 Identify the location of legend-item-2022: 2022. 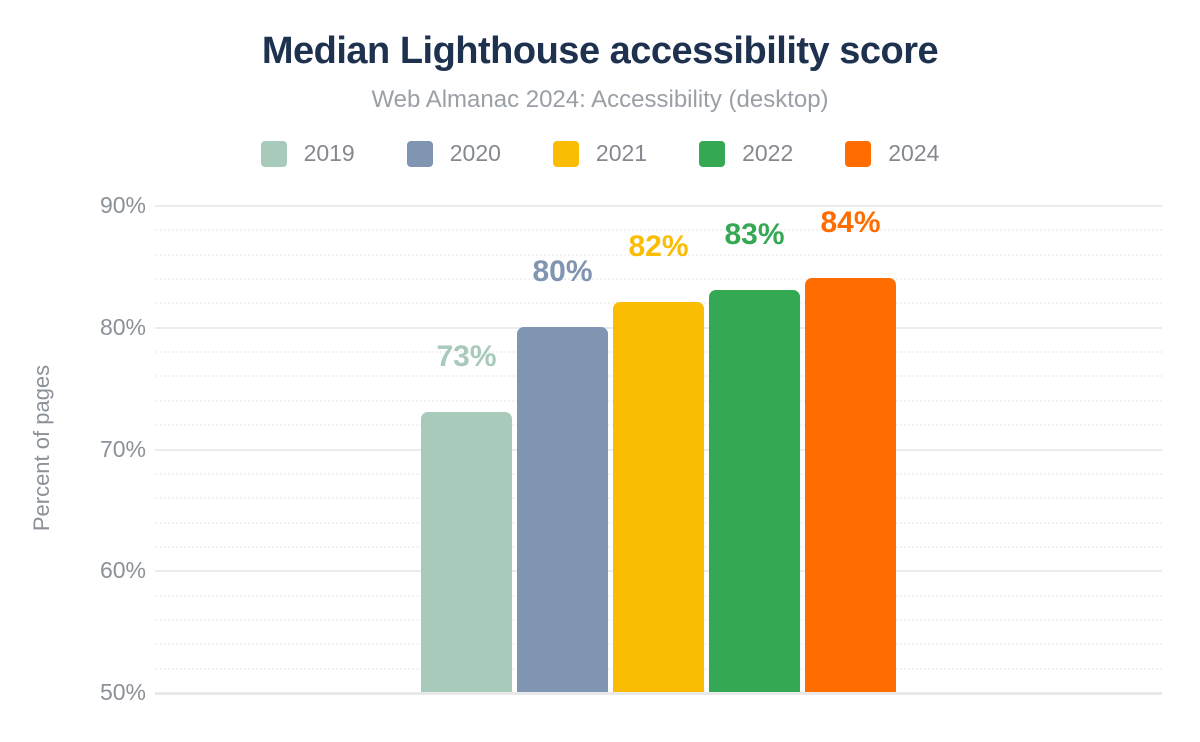
(746, 153).